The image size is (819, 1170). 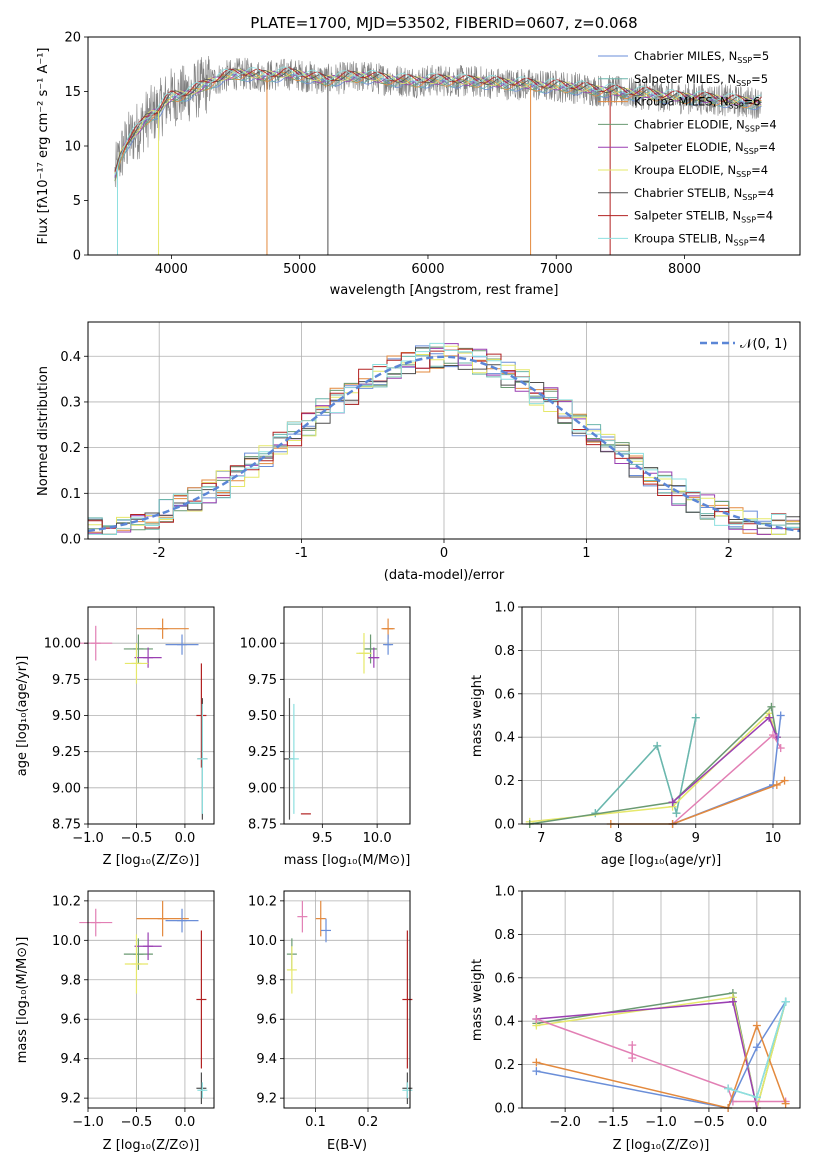 I want to click on residuals-xtick-label: -2, so click(x=159, y=553).